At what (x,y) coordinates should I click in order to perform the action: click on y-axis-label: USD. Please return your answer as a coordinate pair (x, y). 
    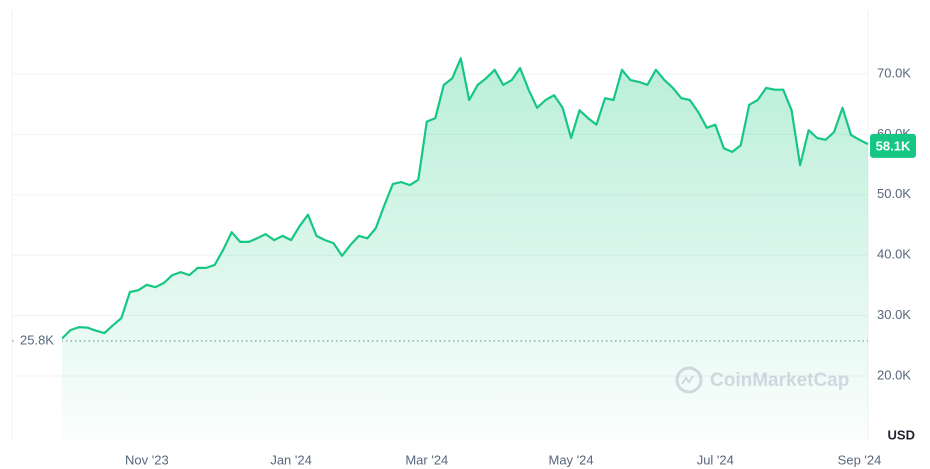
    Looking at the image, I should click on (901, 434).